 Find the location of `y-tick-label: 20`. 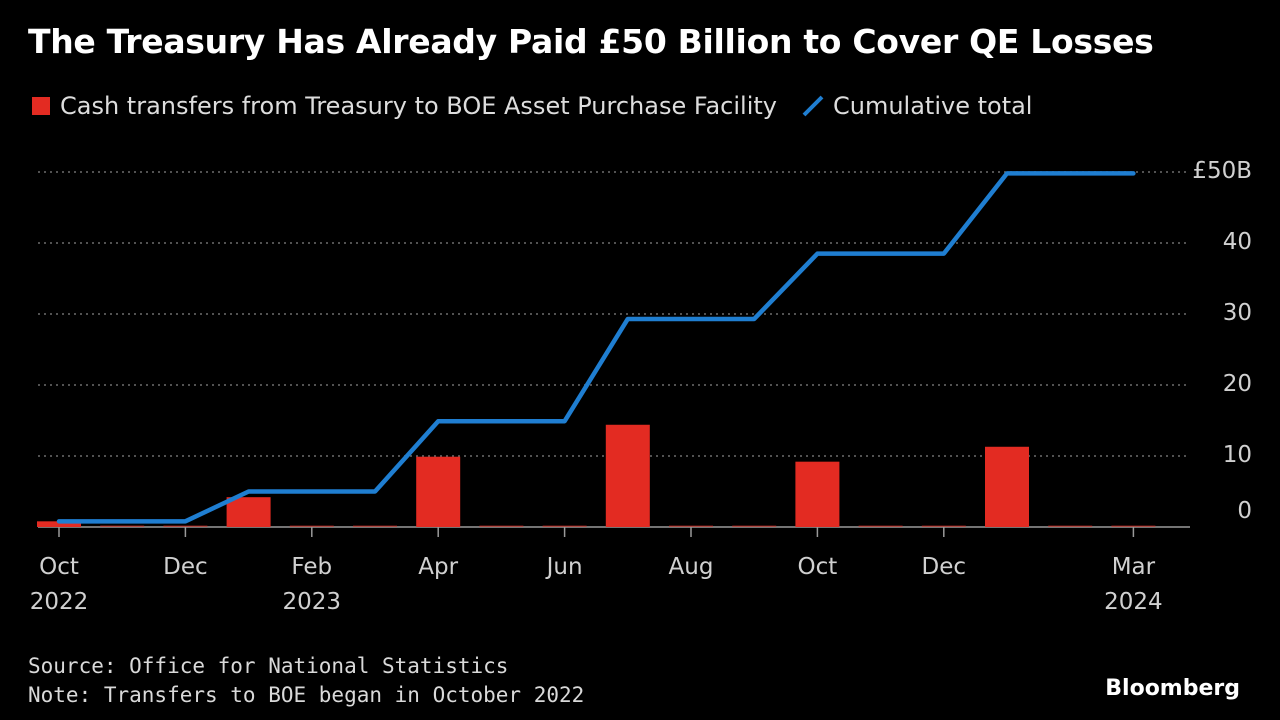

y-tick-label: 20 is located at coordinates (1237, 384).